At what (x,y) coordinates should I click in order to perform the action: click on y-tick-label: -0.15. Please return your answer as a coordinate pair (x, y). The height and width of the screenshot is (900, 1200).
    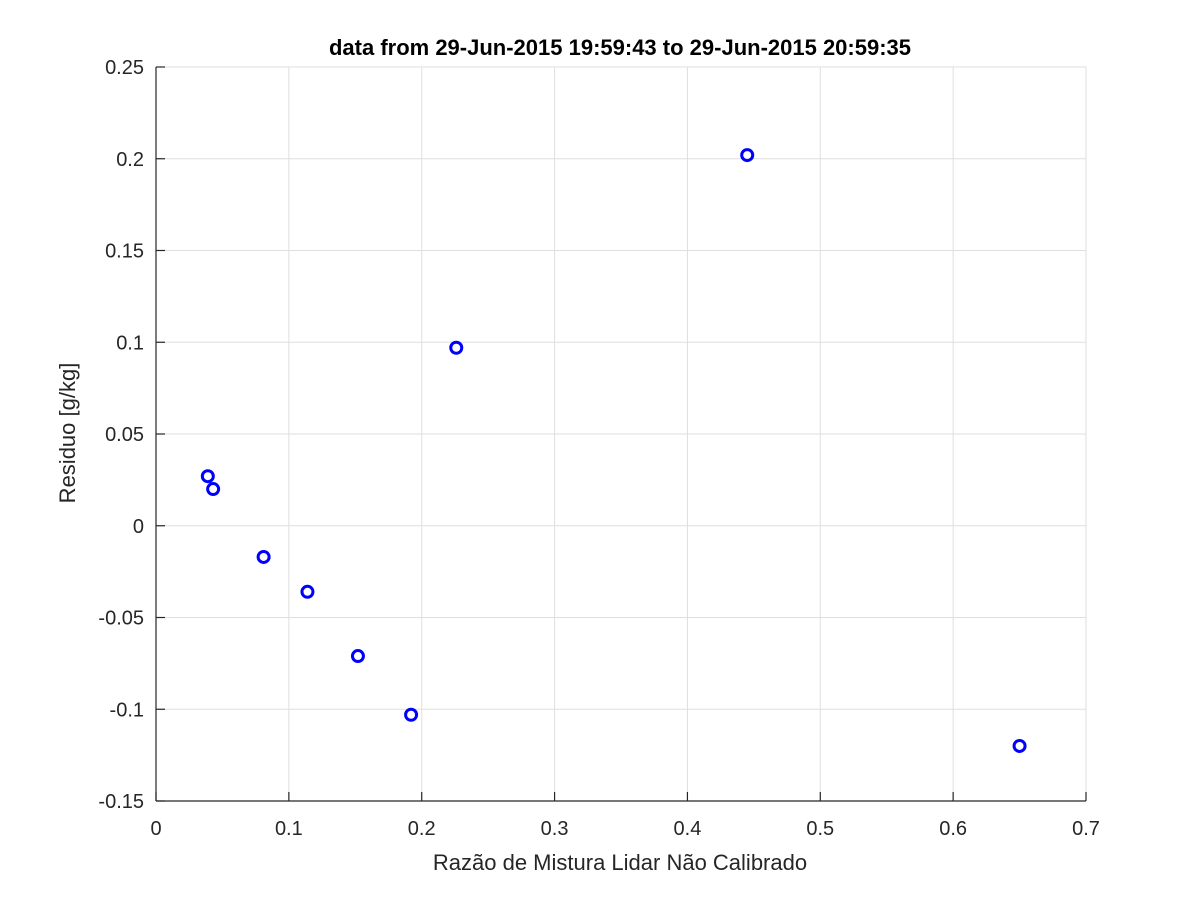
    Looking at the image, I should click on (121, 802).